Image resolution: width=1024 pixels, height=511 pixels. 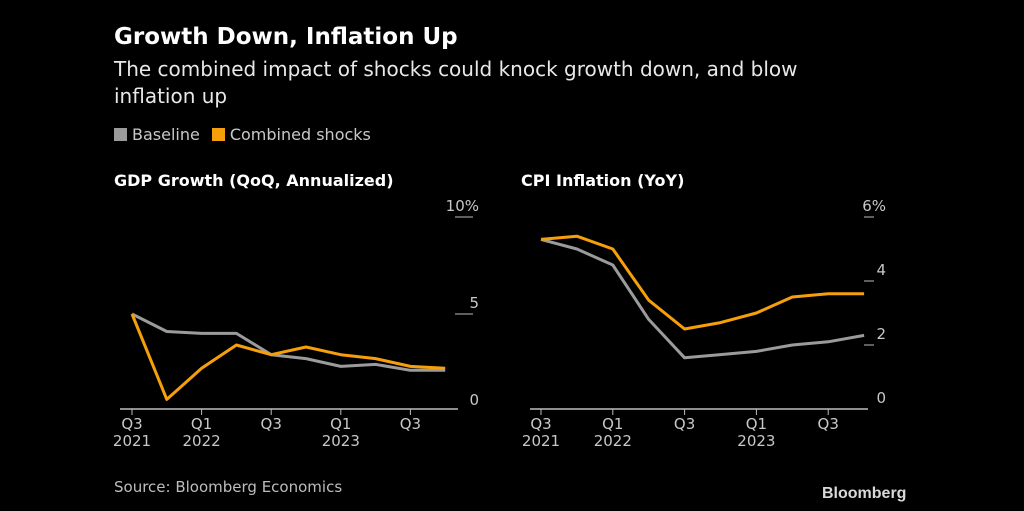 I want to click on cpi-x-tick-year: 2023, so click(x=756, y=441).